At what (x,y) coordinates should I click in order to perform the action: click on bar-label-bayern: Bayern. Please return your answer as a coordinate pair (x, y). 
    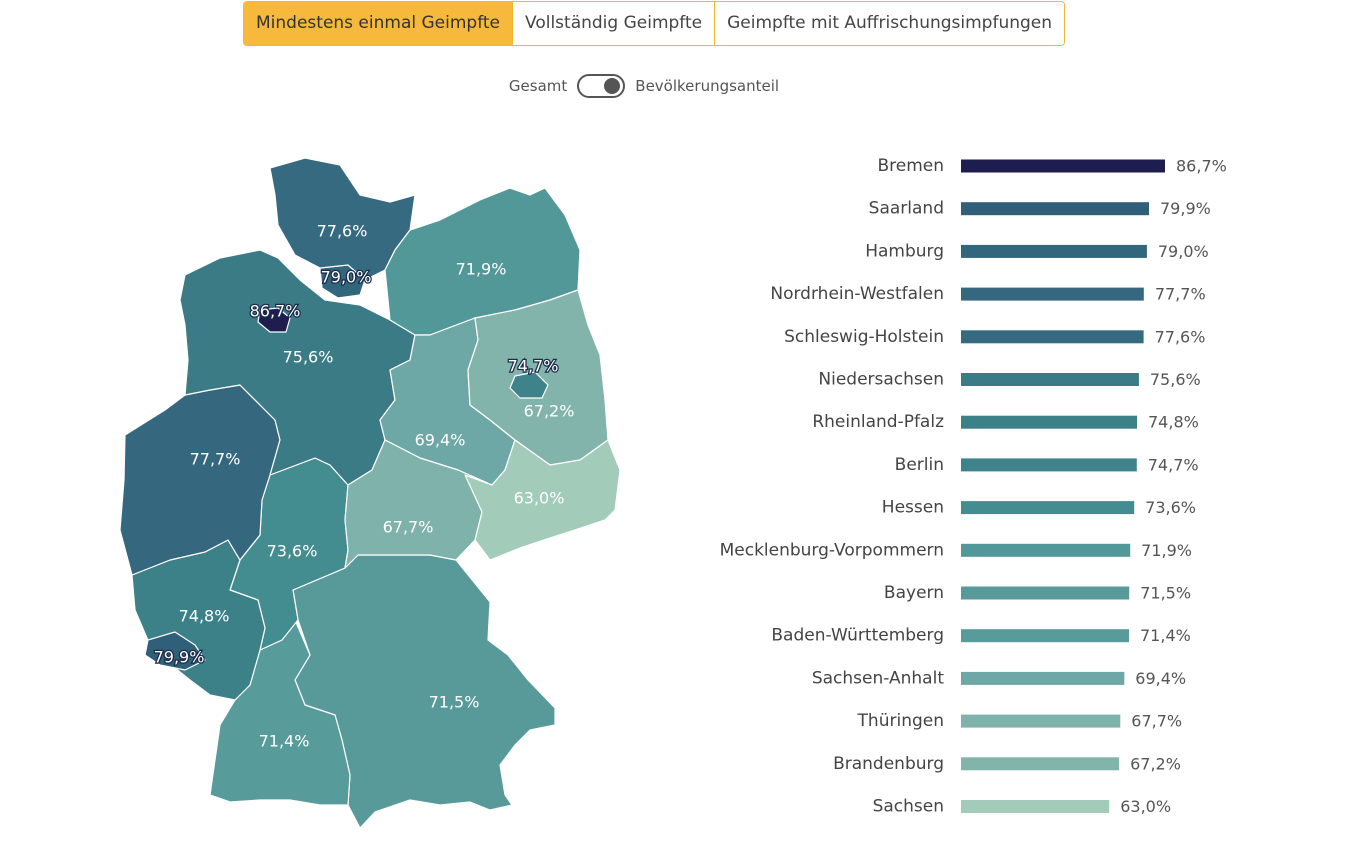
    Looking at the image, I should click on (914, 593).